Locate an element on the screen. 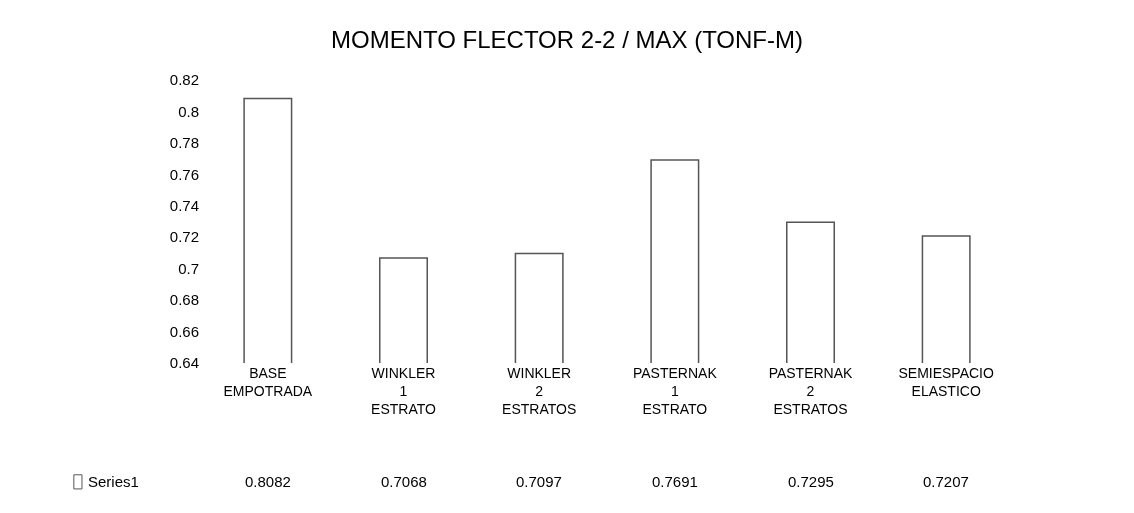 The height and width of the screenshot is (513, 1134). y-tick-label: 0.7 is located at coordinates (188, 268).